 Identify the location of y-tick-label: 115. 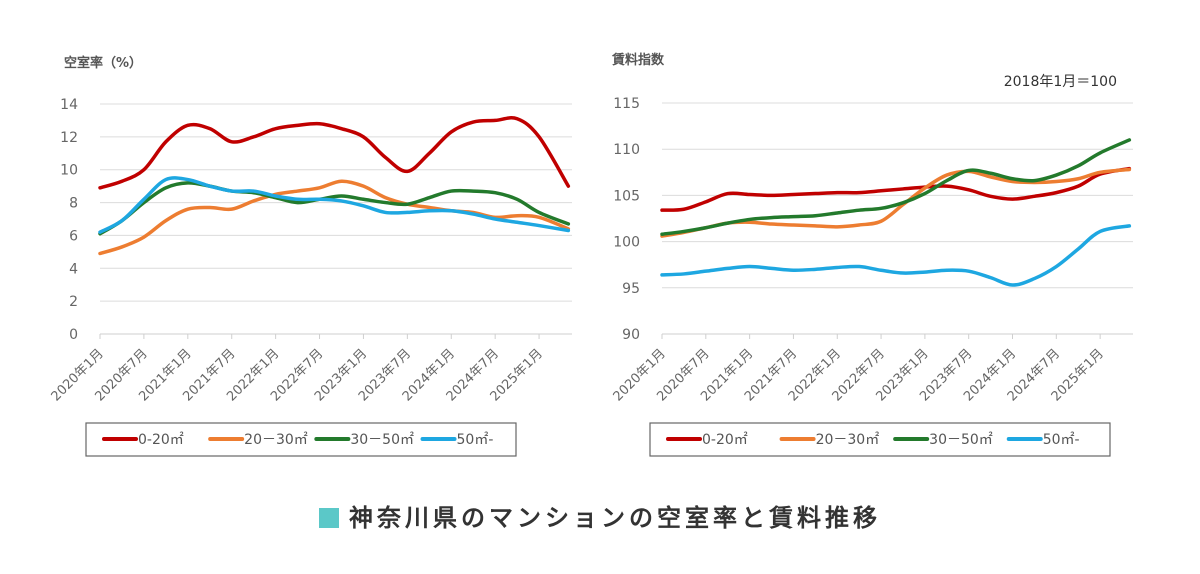
(626, 104).